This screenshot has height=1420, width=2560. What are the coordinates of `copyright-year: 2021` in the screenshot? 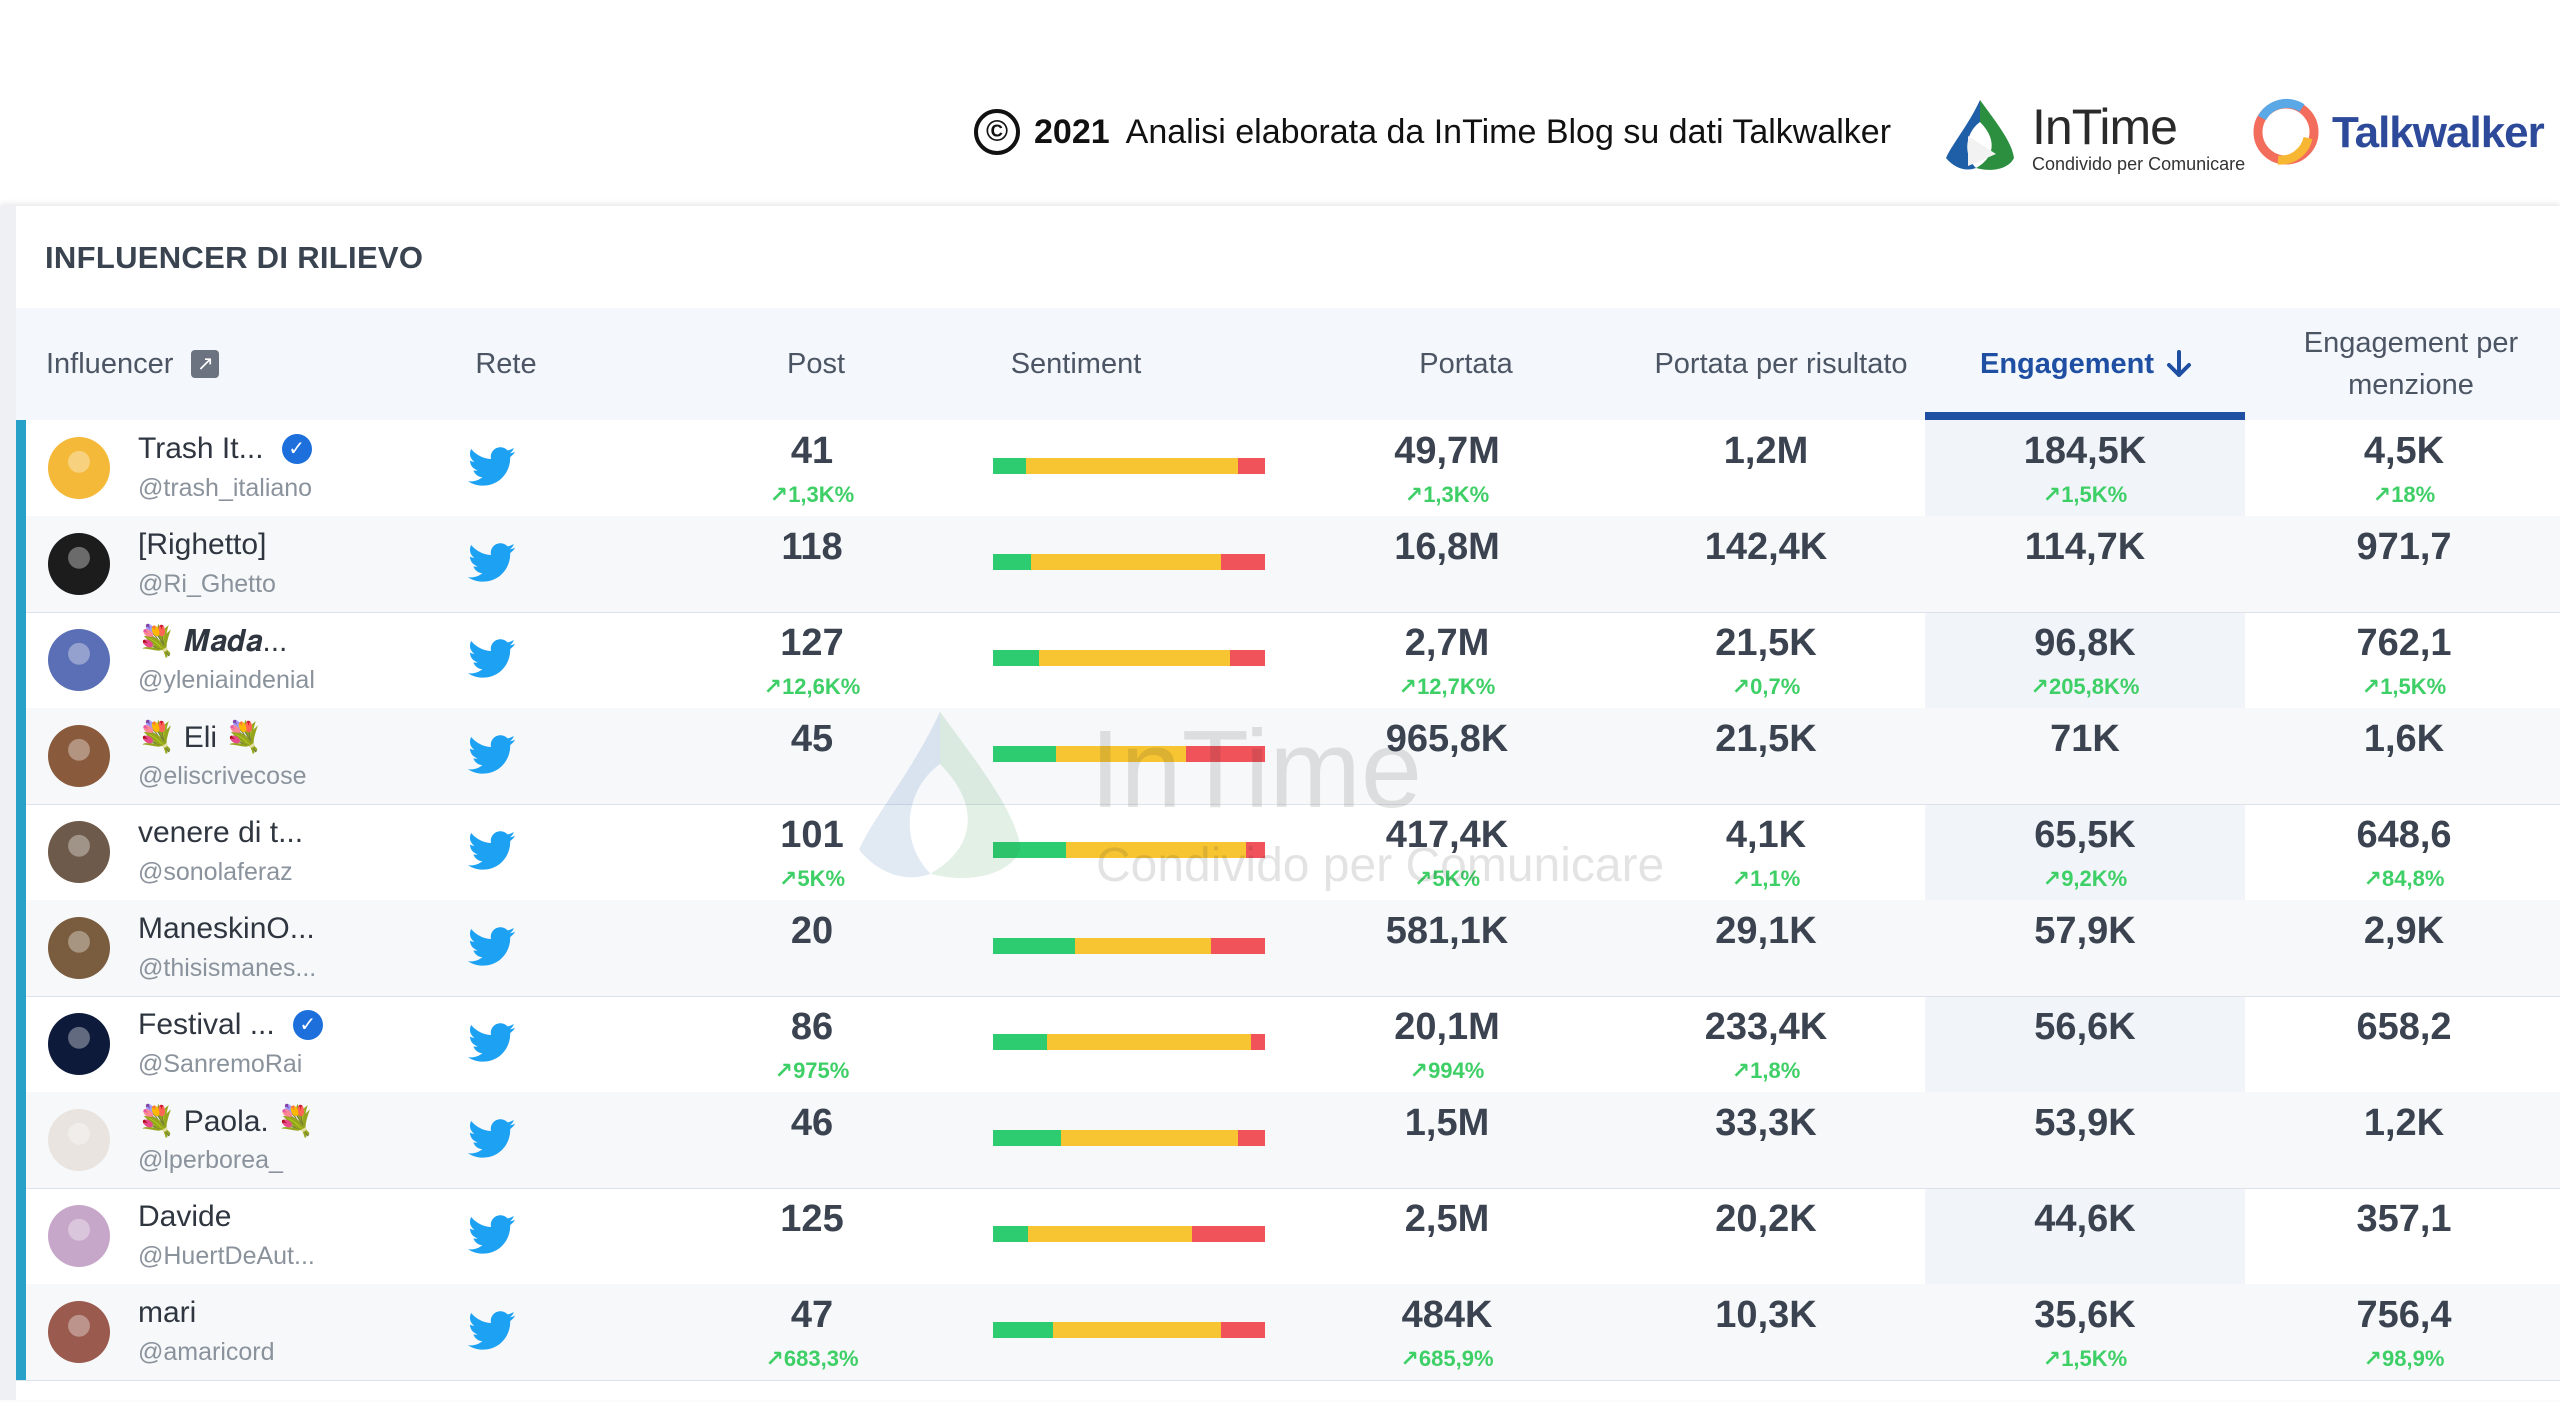 It's located at (1072, 131).